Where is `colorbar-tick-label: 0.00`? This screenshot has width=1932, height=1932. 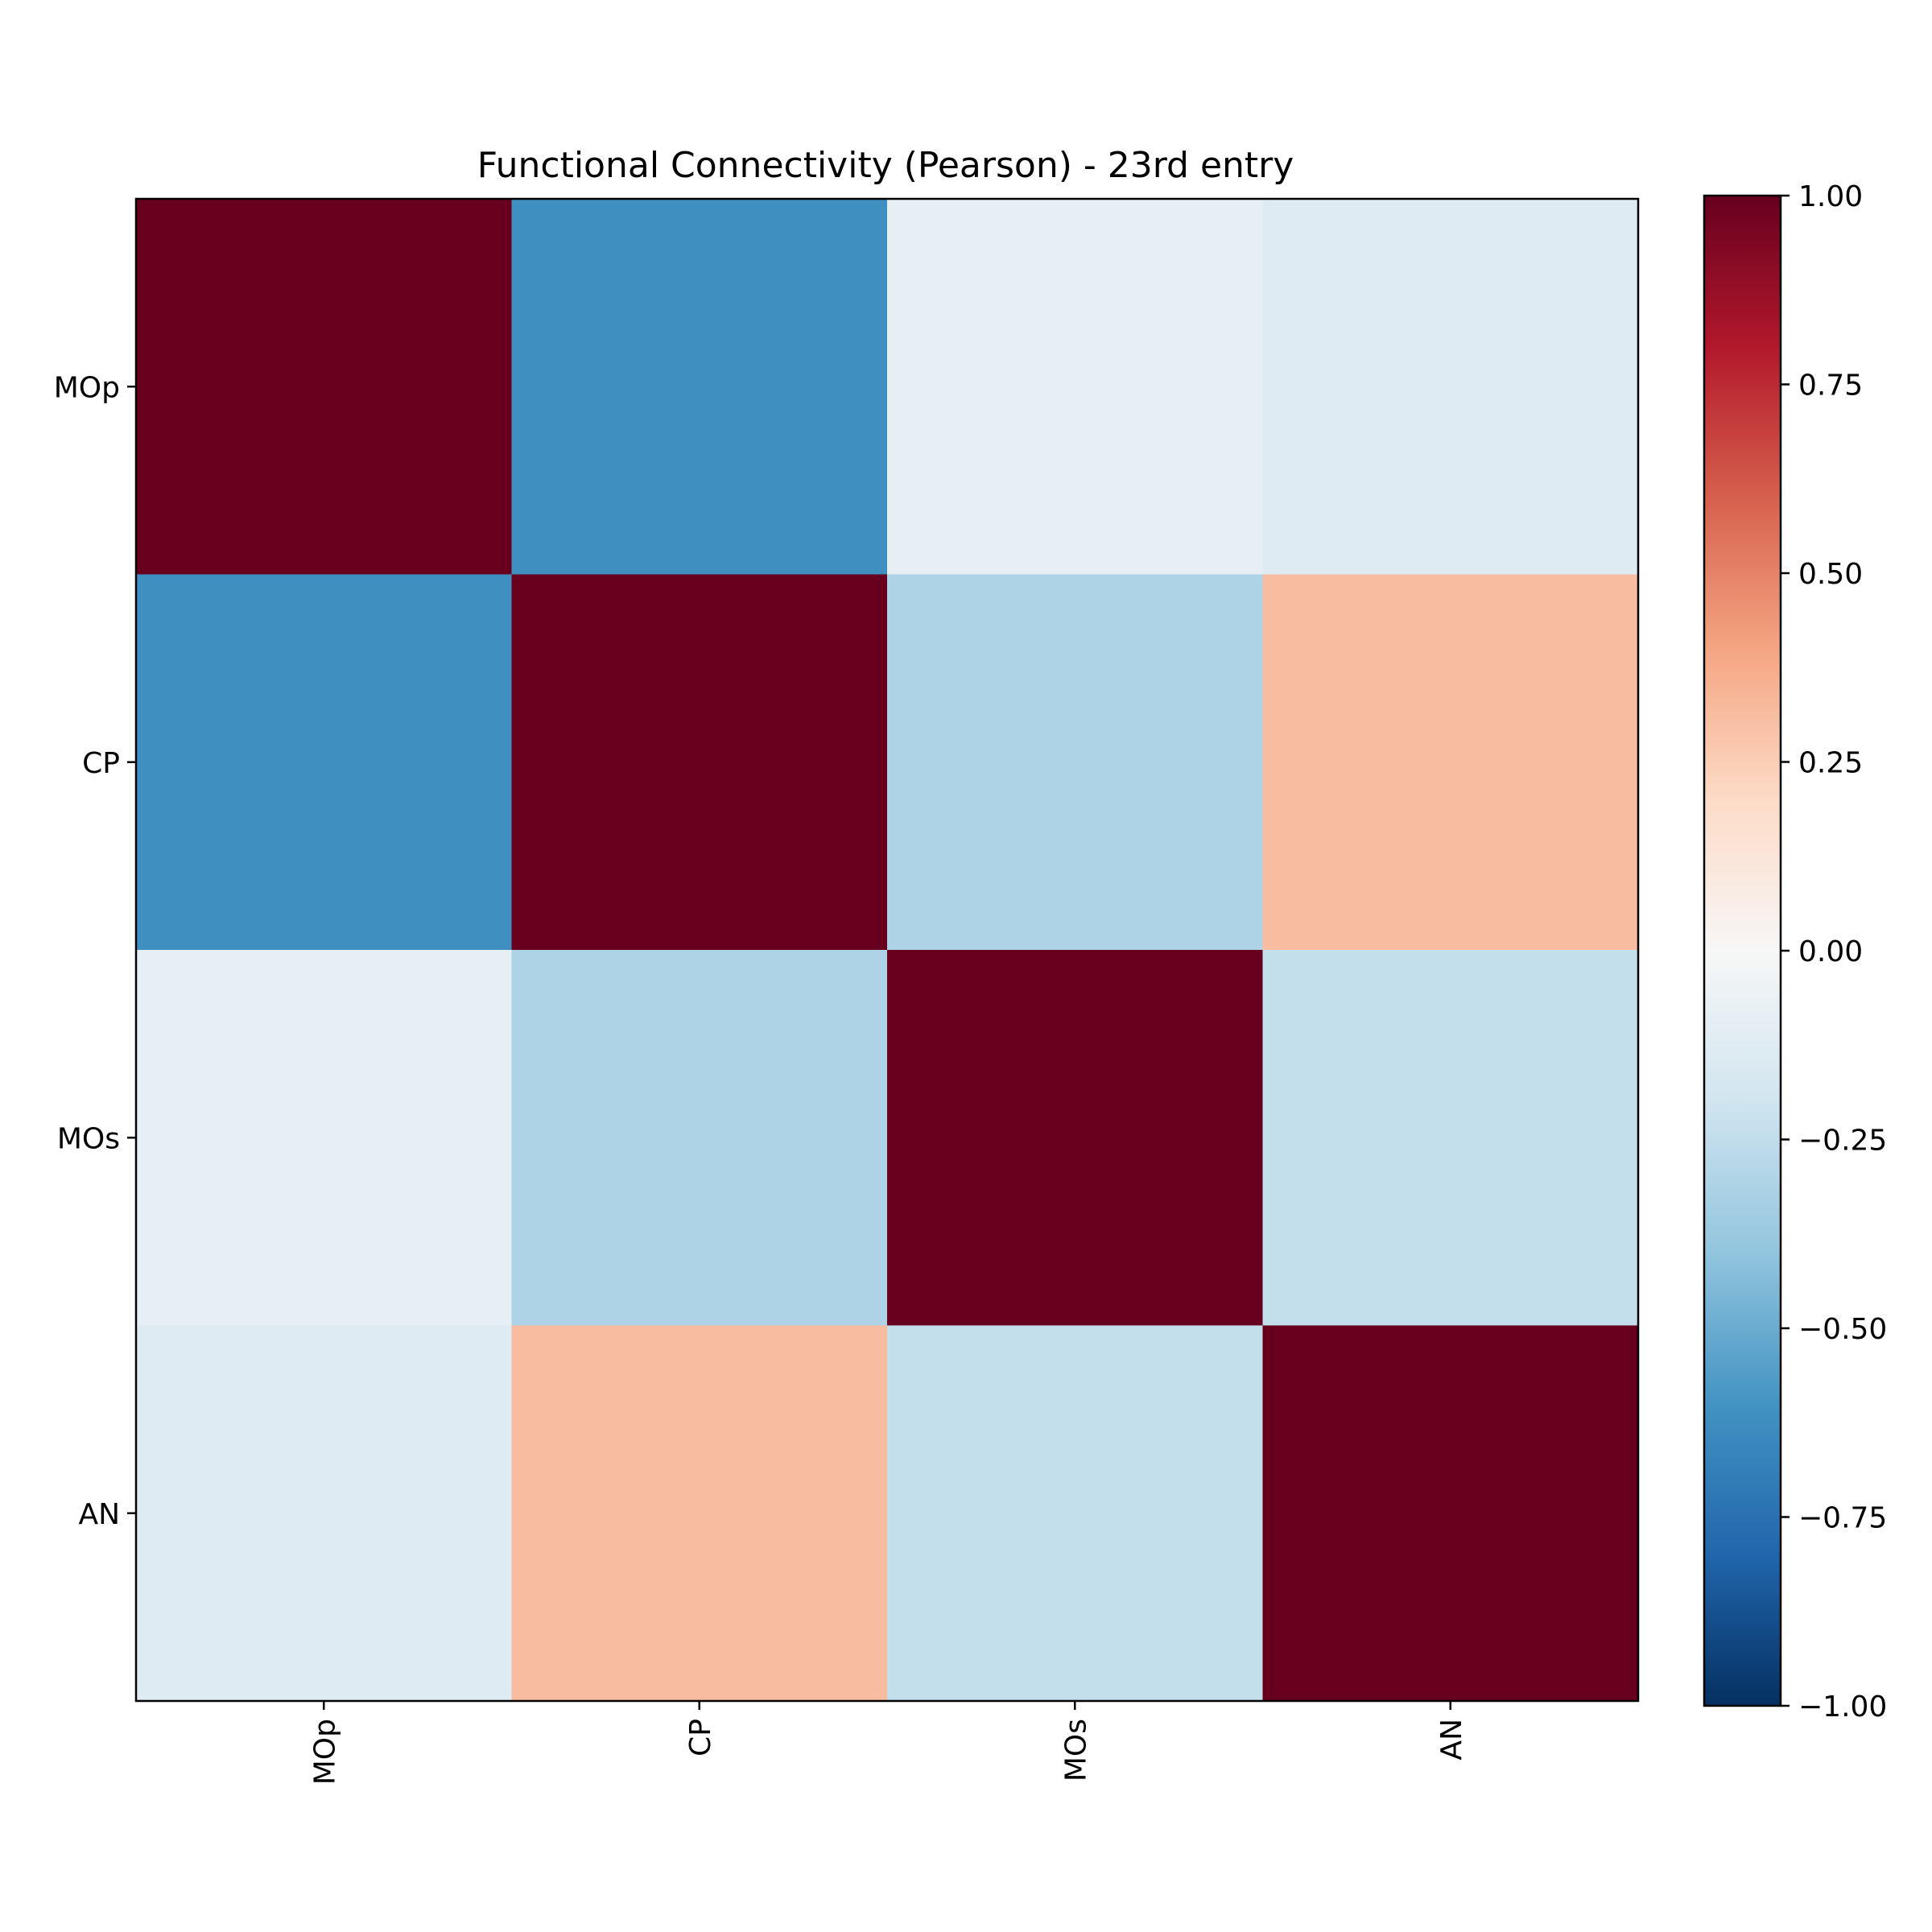 colorbar-tick-label: 0.00 is located at coordinates (1830, 951).